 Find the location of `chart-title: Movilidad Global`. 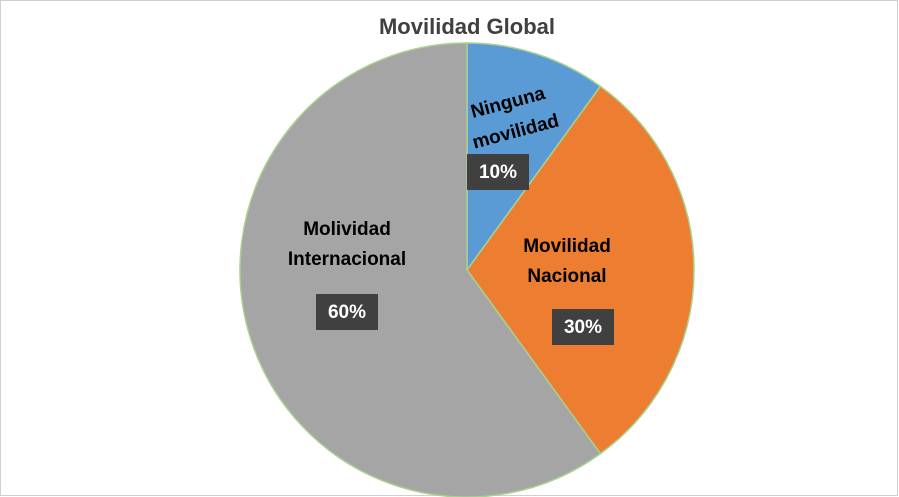

chart-title: Movilidad Global is located at coordinates (467, 26).